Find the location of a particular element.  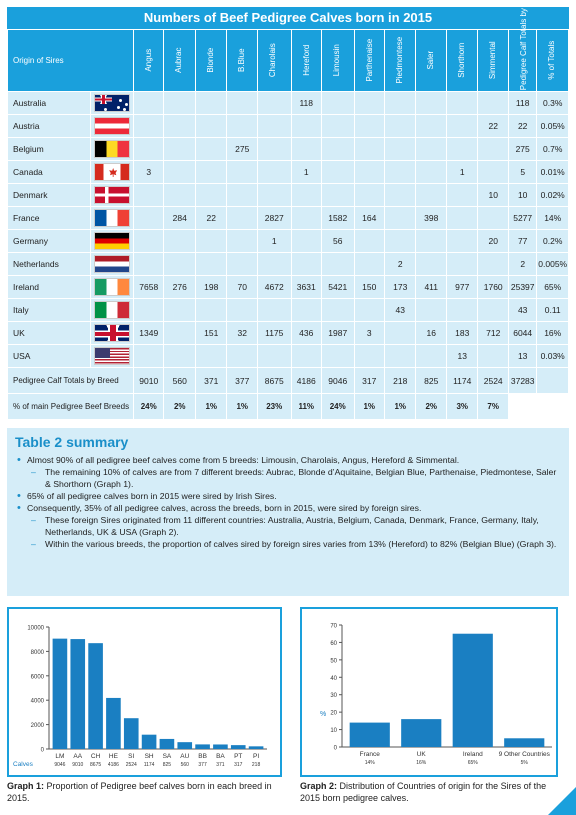

breed-percent-cell: 24% is located at coordinates (148, 406).